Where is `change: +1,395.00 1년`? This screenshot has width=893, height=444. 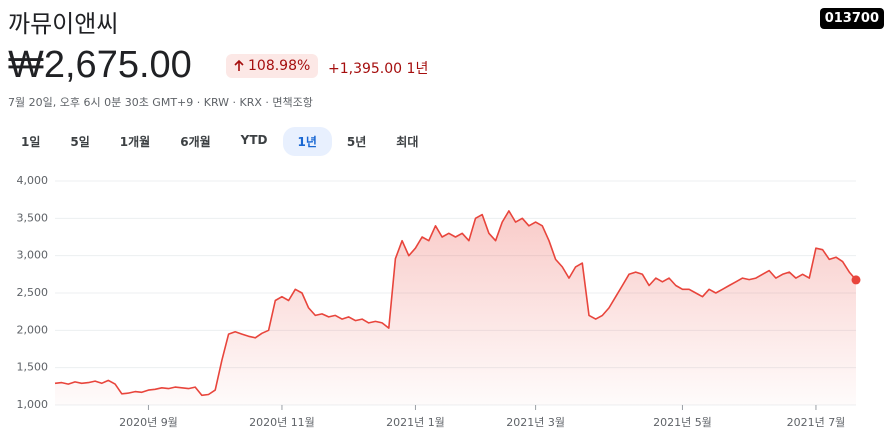
change: +1,395.00 1년 is located at coordinates (378, 68).